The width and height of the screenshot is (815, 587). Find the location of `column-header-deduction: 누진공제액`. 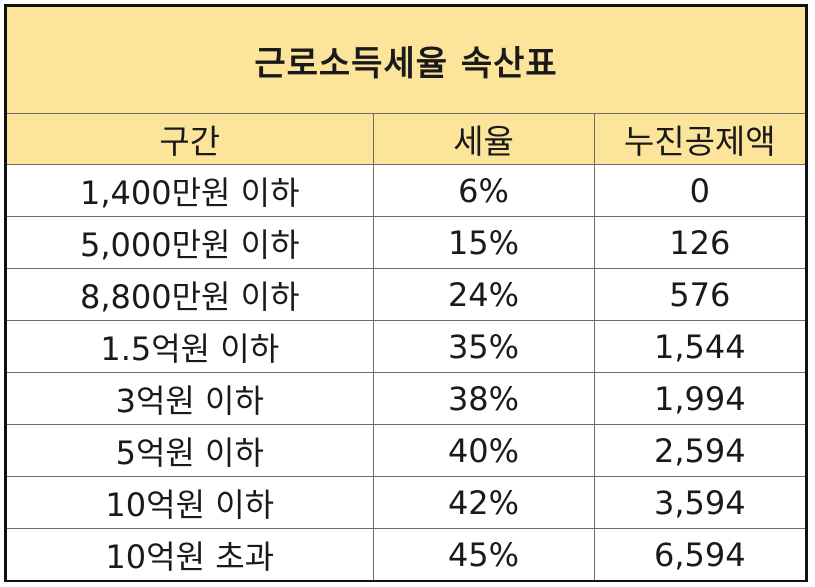

column-header-deduction: 누진공제액 is located at coordinates (700, 139).